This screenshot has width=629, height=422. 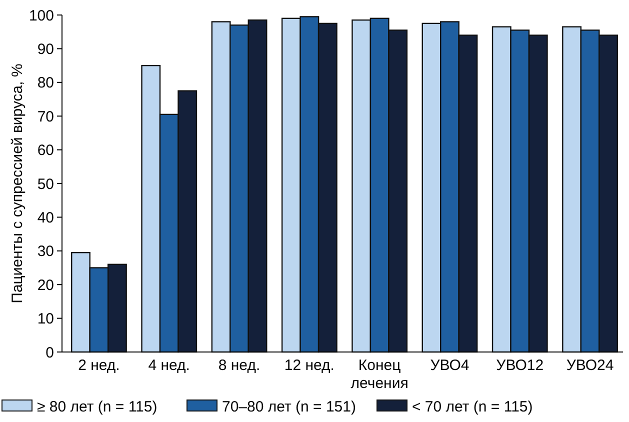 What do you see at coordinates (45, 49) in the screenshot?
I see `y-tick-label: 90` at bounding box center [45, 49].